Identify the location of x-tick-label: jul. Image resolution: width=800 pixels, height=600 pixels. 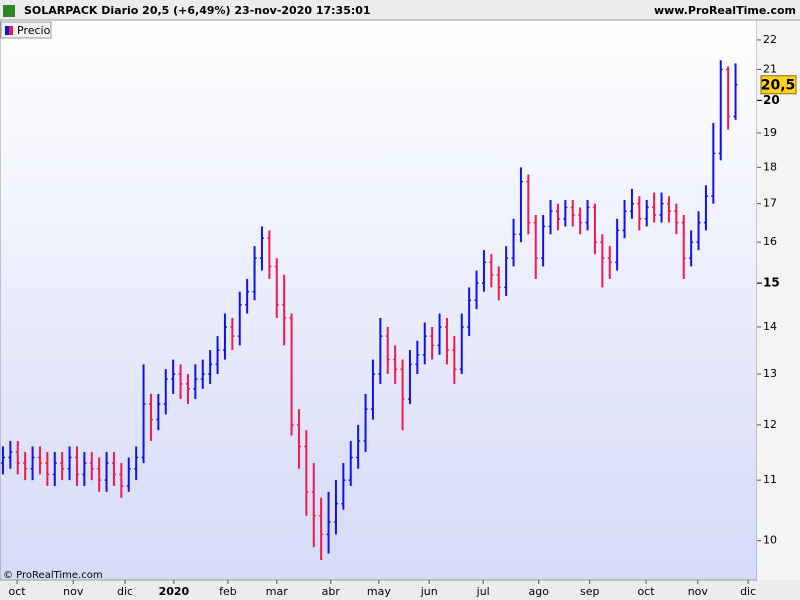
(483, 591).